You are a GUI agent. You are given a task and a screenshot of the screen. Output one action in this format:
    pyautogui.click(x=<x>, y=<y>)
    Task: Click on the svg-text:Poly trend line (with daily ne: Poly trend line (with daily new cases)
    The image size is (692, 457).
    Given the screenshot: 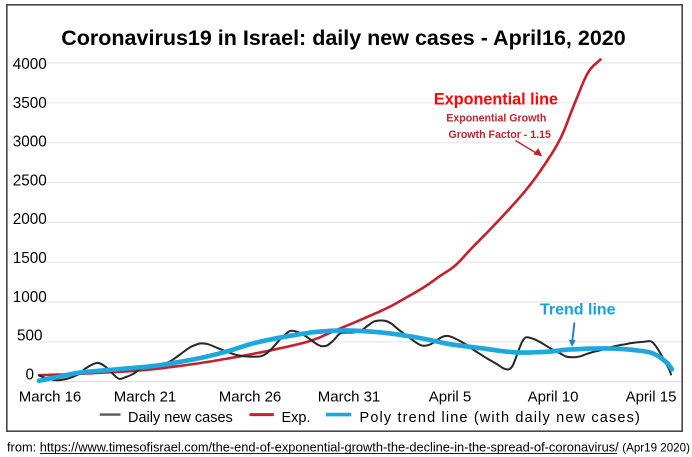 What is the action you would take?
    pyautogui.click(x=500, y=418)
    